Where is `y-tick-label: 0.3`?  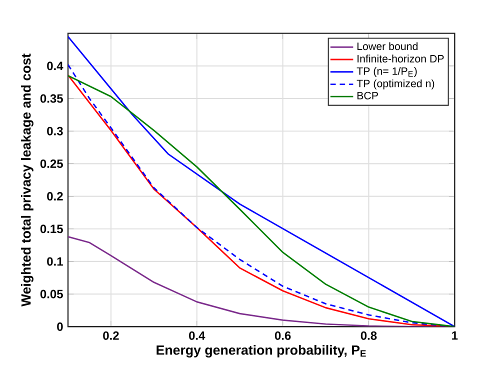
y-tick-label: 0.3 is located at coordinates (55, 131).